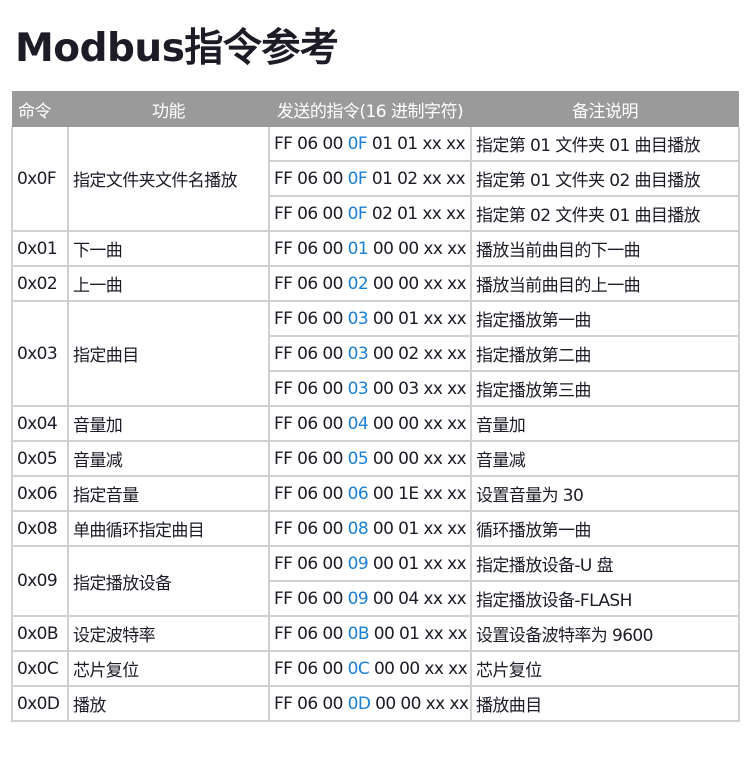 The width and height of the screenshot is (750, 757). What do you see at coordinates (168, 109) in the screenshot?
I see `header-function: 功能` at bounding box center [168, 109].